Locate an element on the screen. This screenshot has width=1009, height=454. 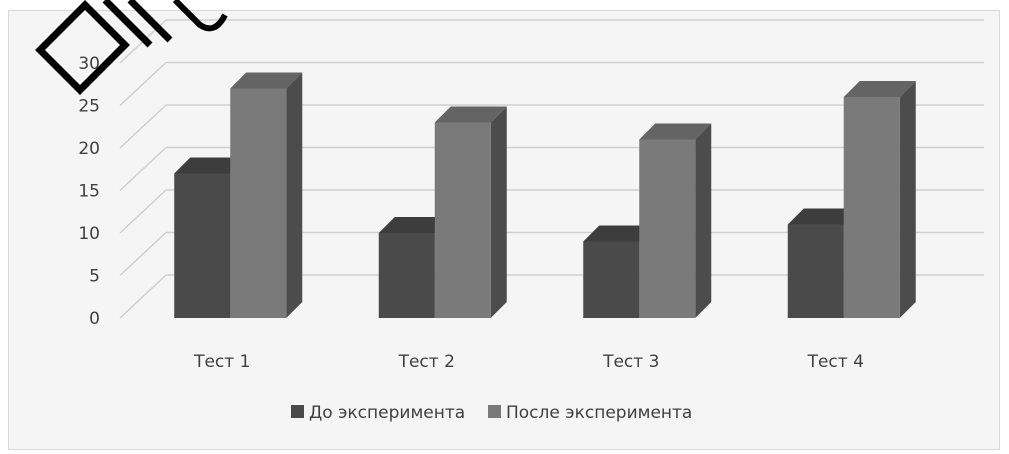
y-tick-label: 5 is located at coordinates (94, 277).